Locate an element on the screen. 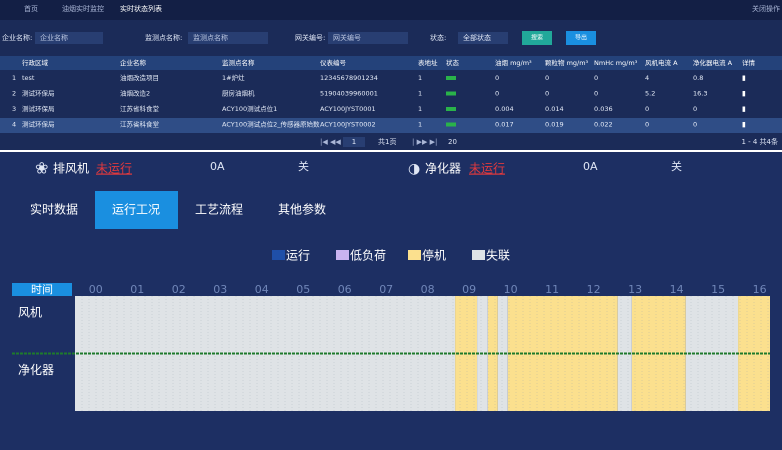 This screenshot has height=450, width=782. table-cell: 江苏省科食堂 is located at coordinates (140, 108).